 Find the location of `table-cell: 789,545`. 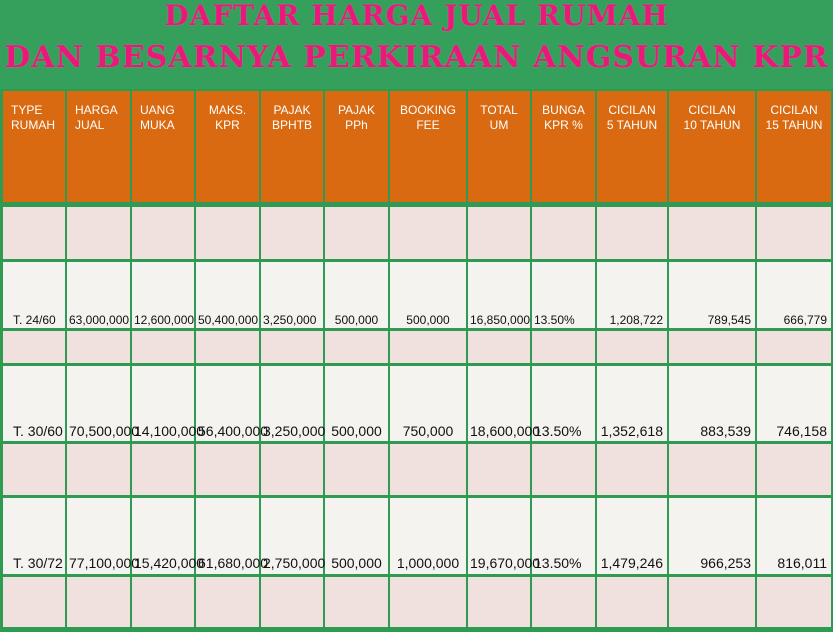

table-cell: 789,545 is located at coordinates (729, 320).